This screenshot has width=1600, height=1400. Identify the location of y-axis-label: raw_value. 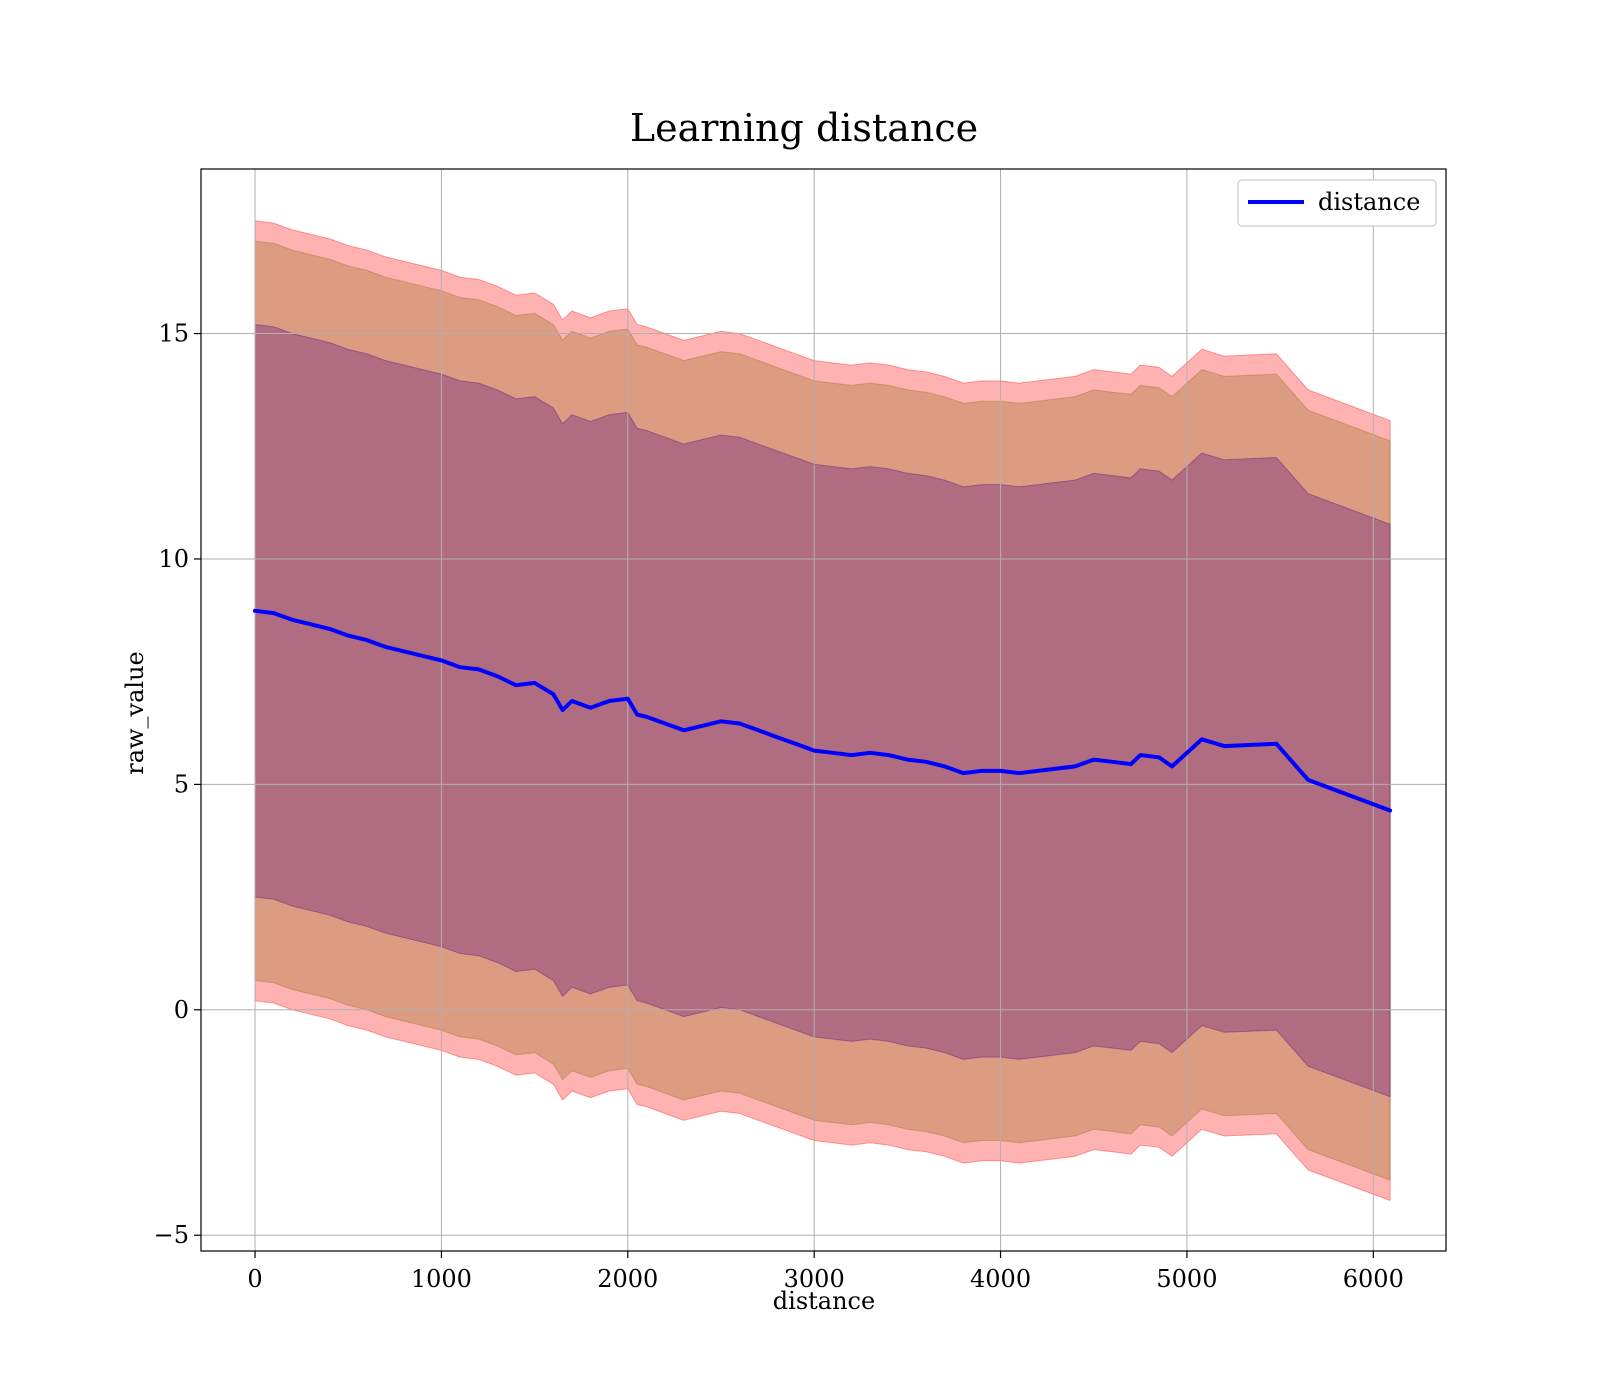
(135, 713).